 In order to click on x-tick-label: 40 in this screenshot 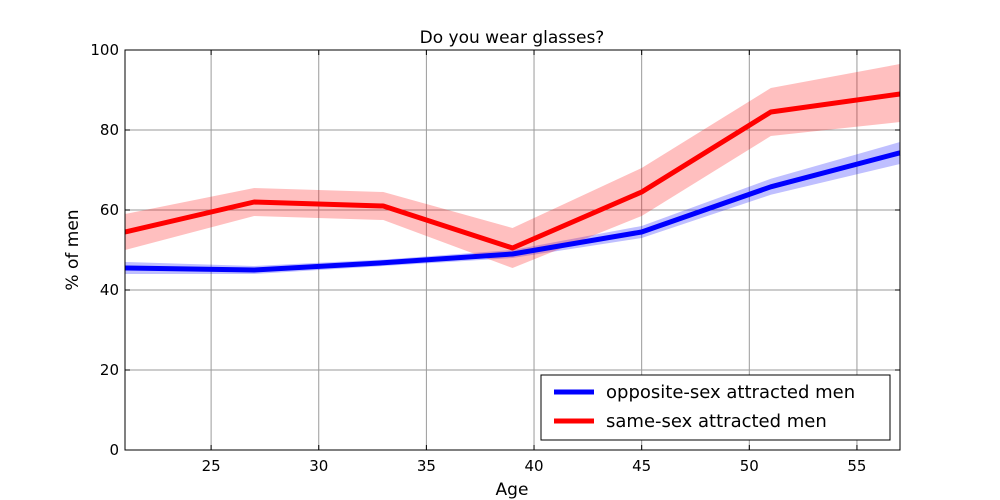, I will do `click(533, 466)`.